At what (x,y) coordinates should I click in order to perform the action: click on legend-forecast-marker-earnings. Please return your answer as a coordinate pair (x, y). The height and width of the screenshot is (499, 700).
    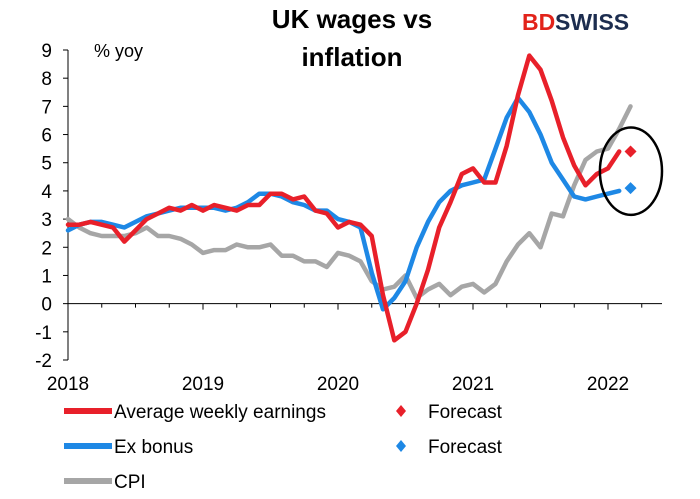
    Looking at the image, I should click on (401, 411).